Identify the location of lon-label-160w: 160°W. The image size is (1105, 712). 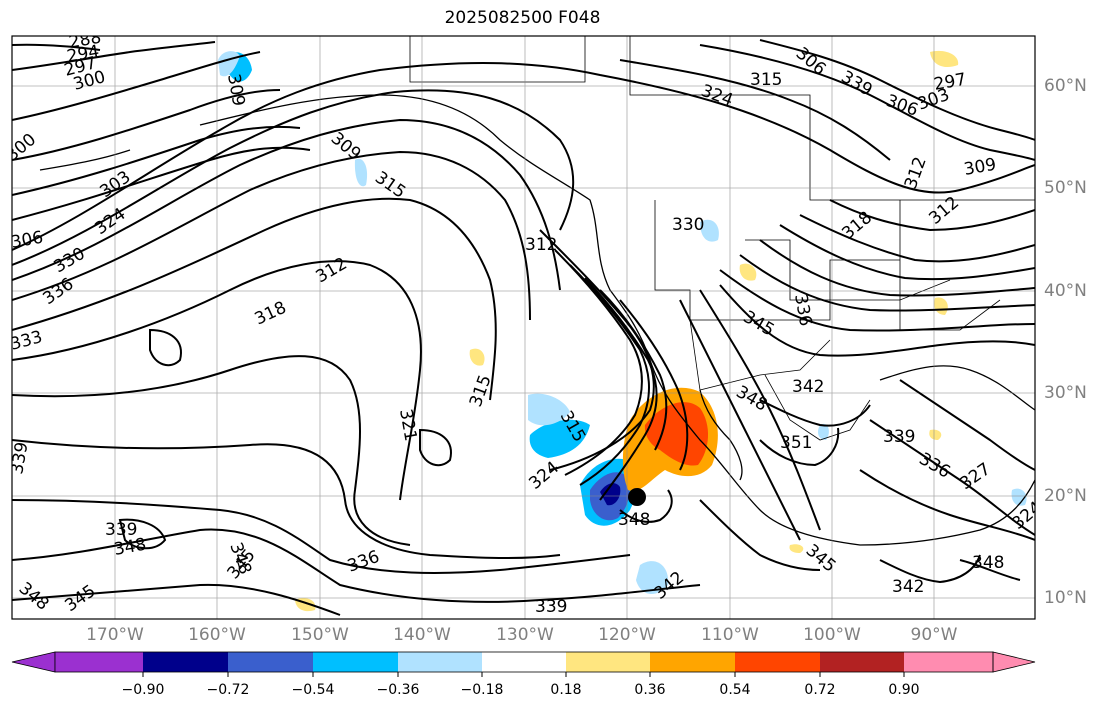
(217, 635).